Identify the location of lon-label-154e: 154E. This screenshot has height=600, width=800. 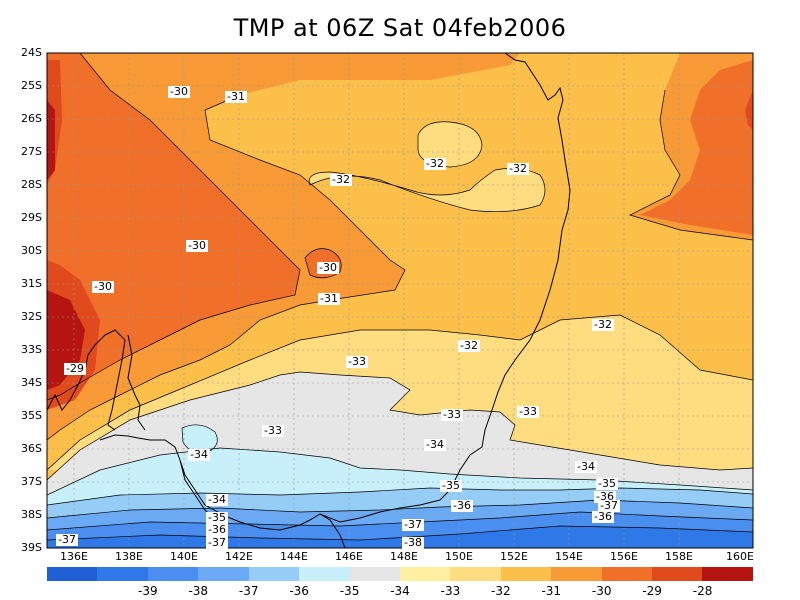
(569, 556).